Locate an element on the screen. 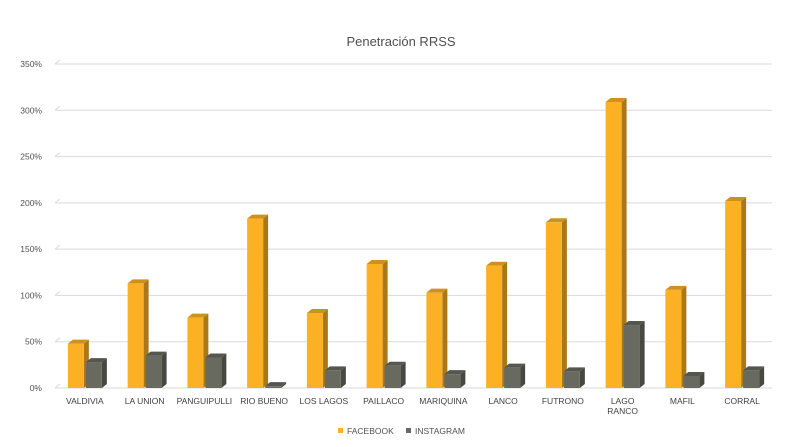  x-tick-label: LANCO is located at coordinates (503, 401).